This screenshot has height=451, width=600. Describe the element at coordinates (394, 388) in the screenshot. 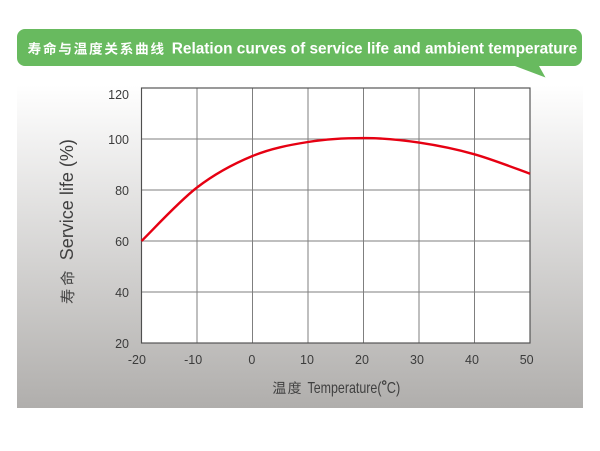

I see `svg-text: C)` at that location.